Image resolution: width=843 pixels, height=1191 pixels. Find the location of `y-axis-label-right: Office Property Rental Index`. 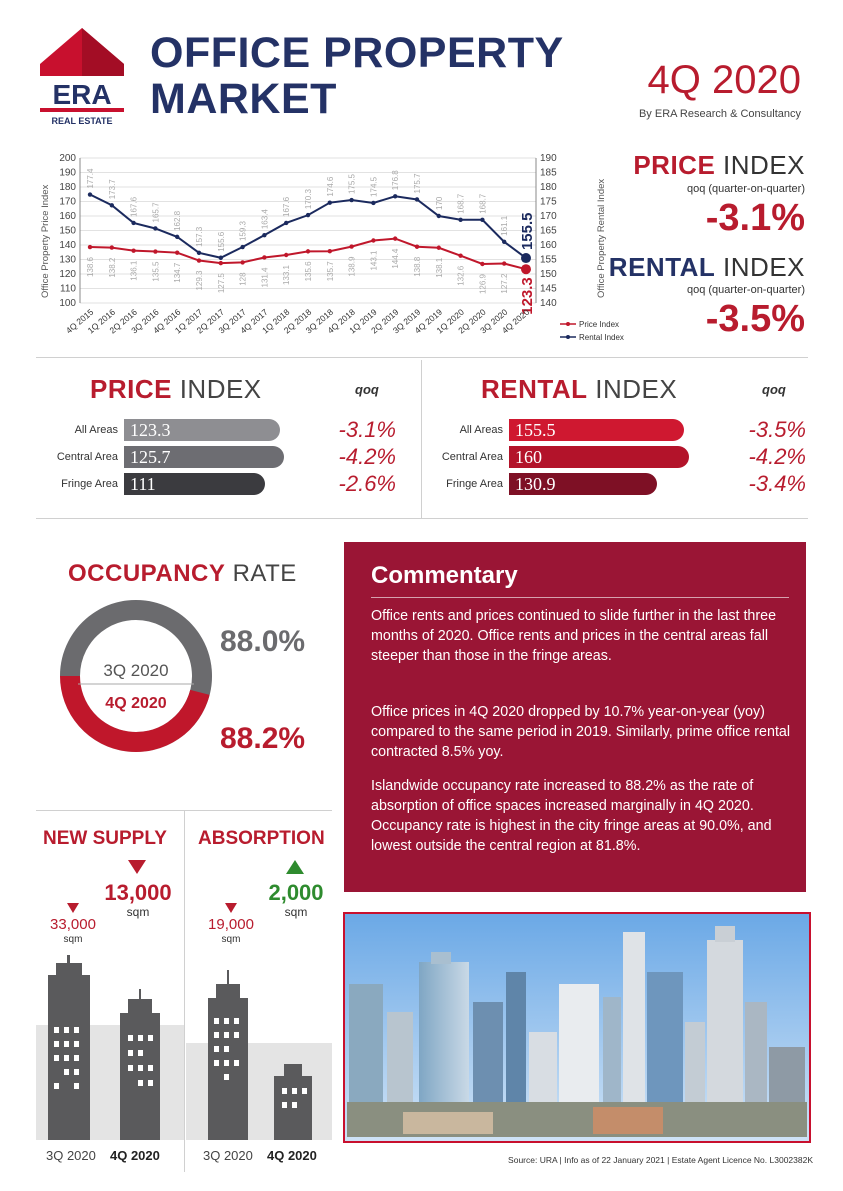

y-axis-label-right: Office Property Rental Index is located at coordinates (601, 238).